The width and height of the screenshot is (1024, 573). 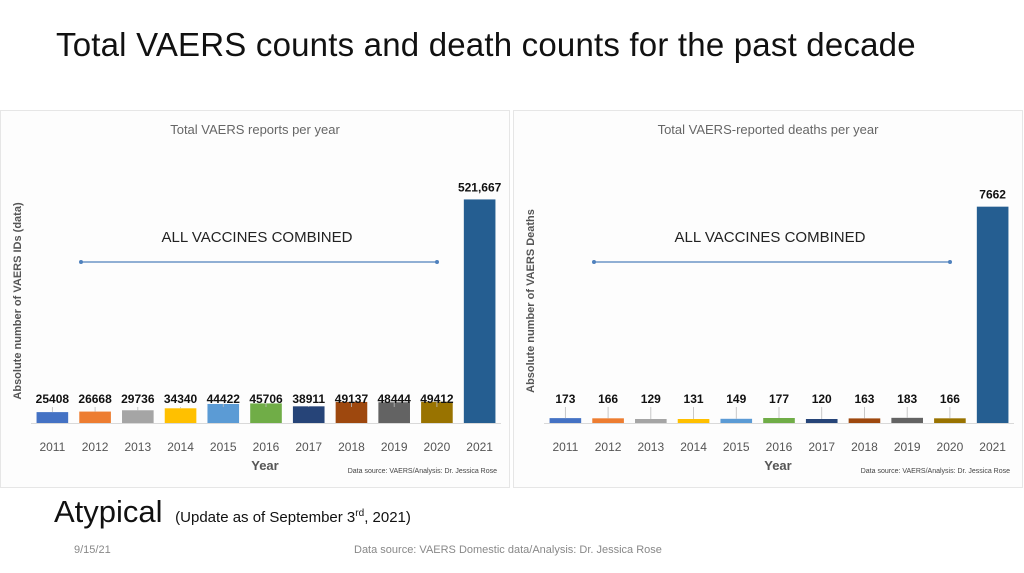 What do you see at coordinates (351, 412) in the screenshot?
I see `reports-bar-2018` at bounding box center [351, 412].